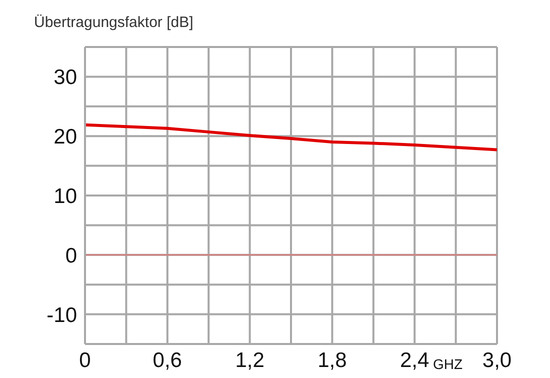 The image size is (550, 378). I want to click on x-axis-title: GHZ, so click(448, 364).